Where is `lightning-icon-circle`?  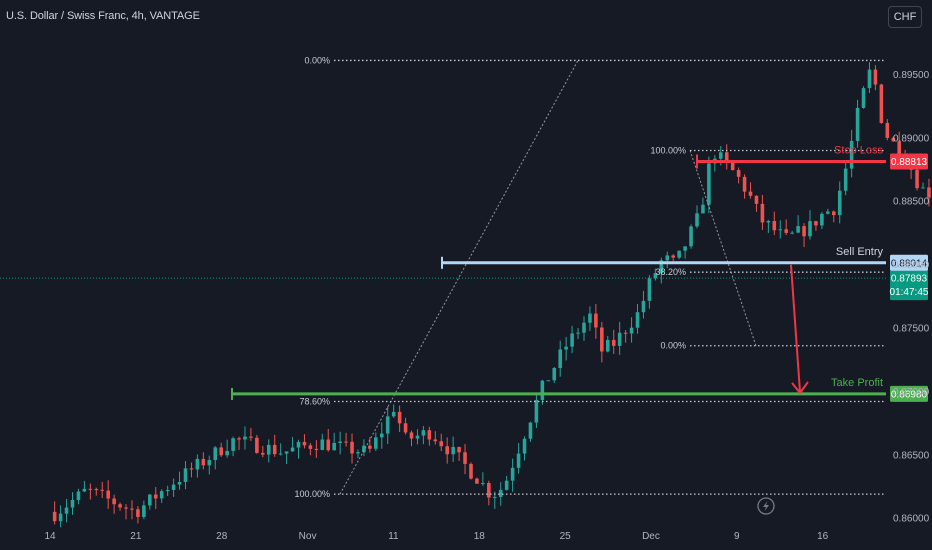
lightning-icon-circle is located at coordinates (766, 506).